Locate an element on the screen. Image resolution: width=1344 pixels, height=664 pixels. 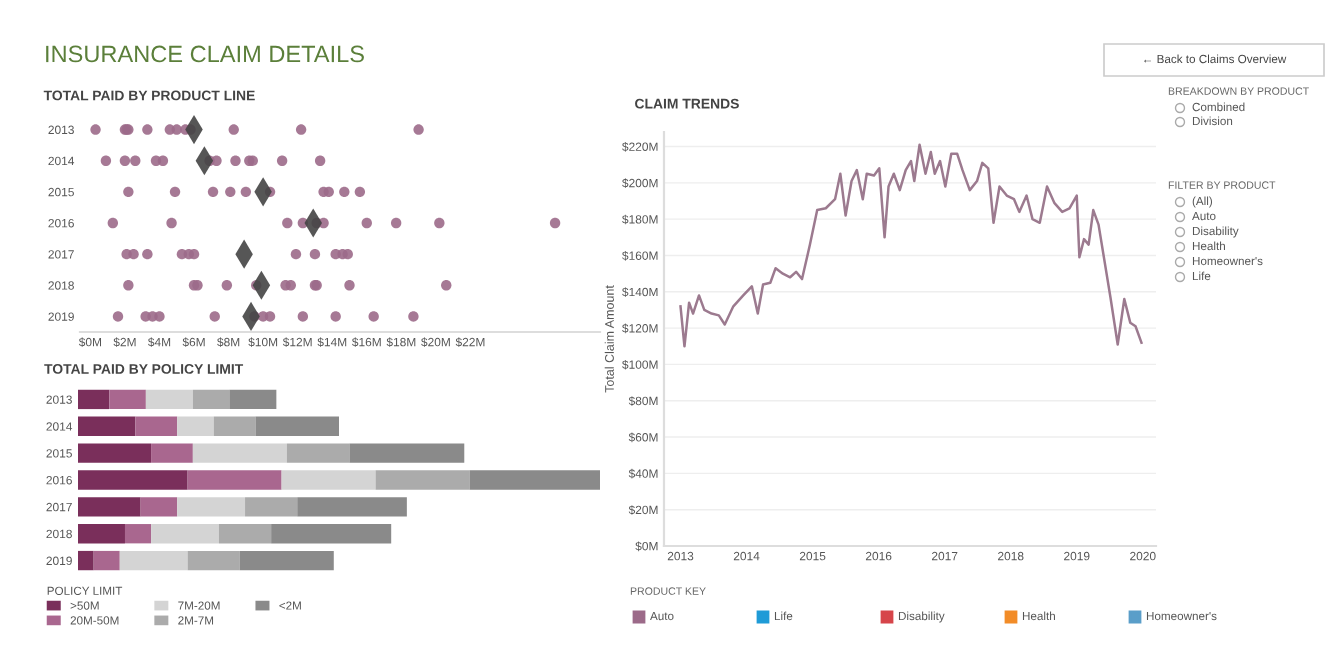
text: INSURANCE CLAIM DETAILS is located at coordinates (205, 54).